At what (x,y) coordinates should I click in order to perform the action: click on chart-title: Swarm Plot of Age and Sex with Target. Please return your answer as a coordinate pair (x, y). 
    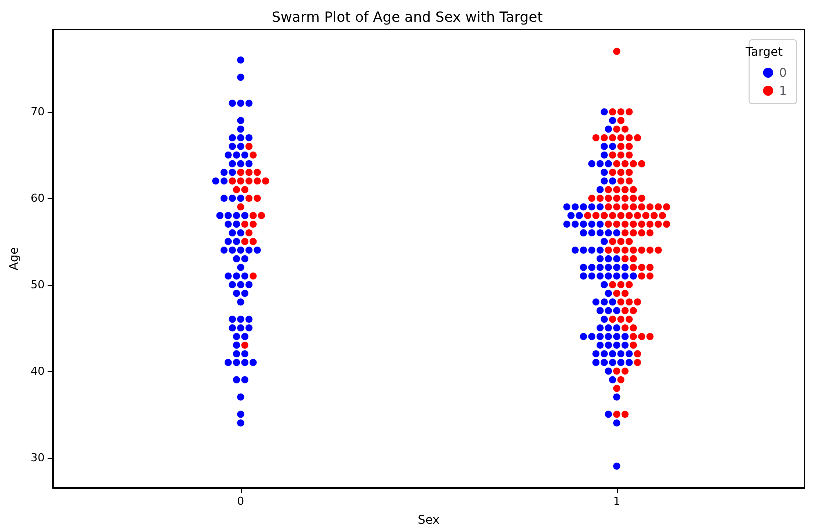
    Looking at the image, I should click on (408, 18).